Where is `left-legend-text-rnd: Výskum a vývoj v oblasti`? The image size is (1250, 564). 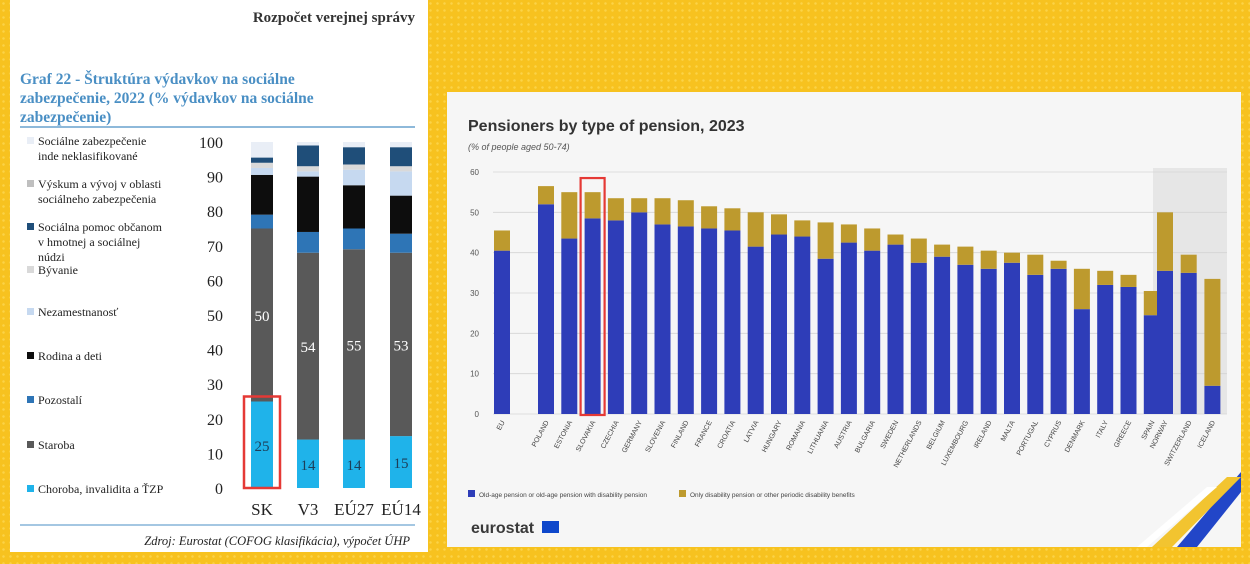
left-legend-text-rnd: Výskum a vývoj v oblasti is located at coordinates (100, 184).